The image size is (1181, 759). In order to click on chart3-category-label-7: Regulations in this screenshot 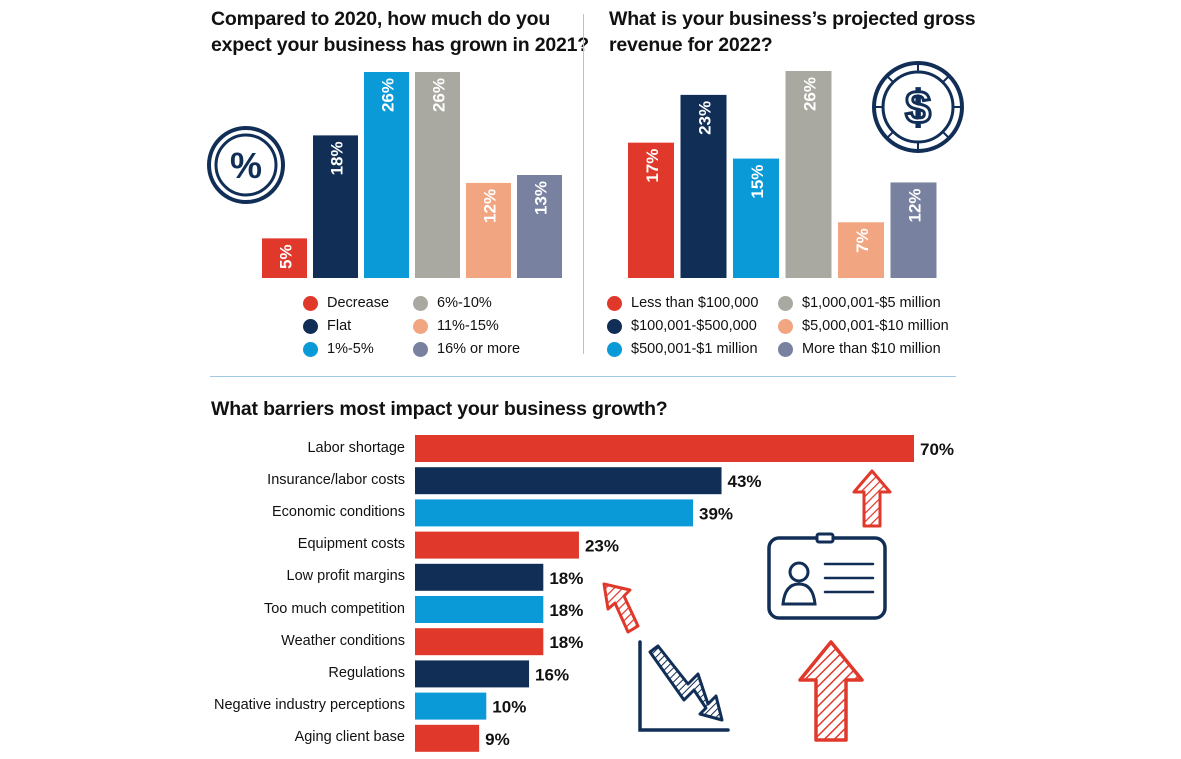, I will do `click(366, 672)`.